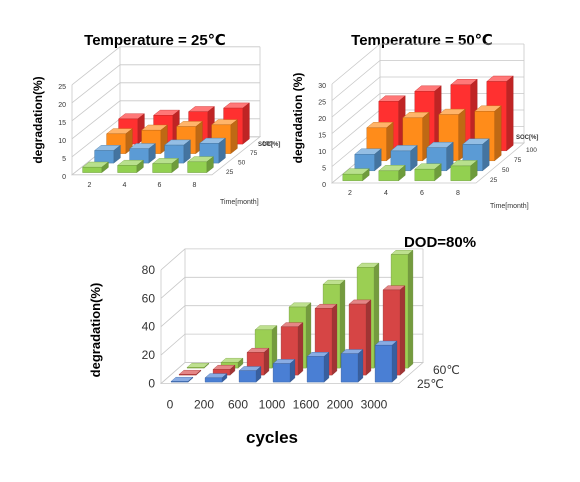 This screenshot has height=482, width=580. What do you see at coordinates (322, 86) in the screenshot?
I see `y-tick-label: 30` at bounding box center [322, 86].